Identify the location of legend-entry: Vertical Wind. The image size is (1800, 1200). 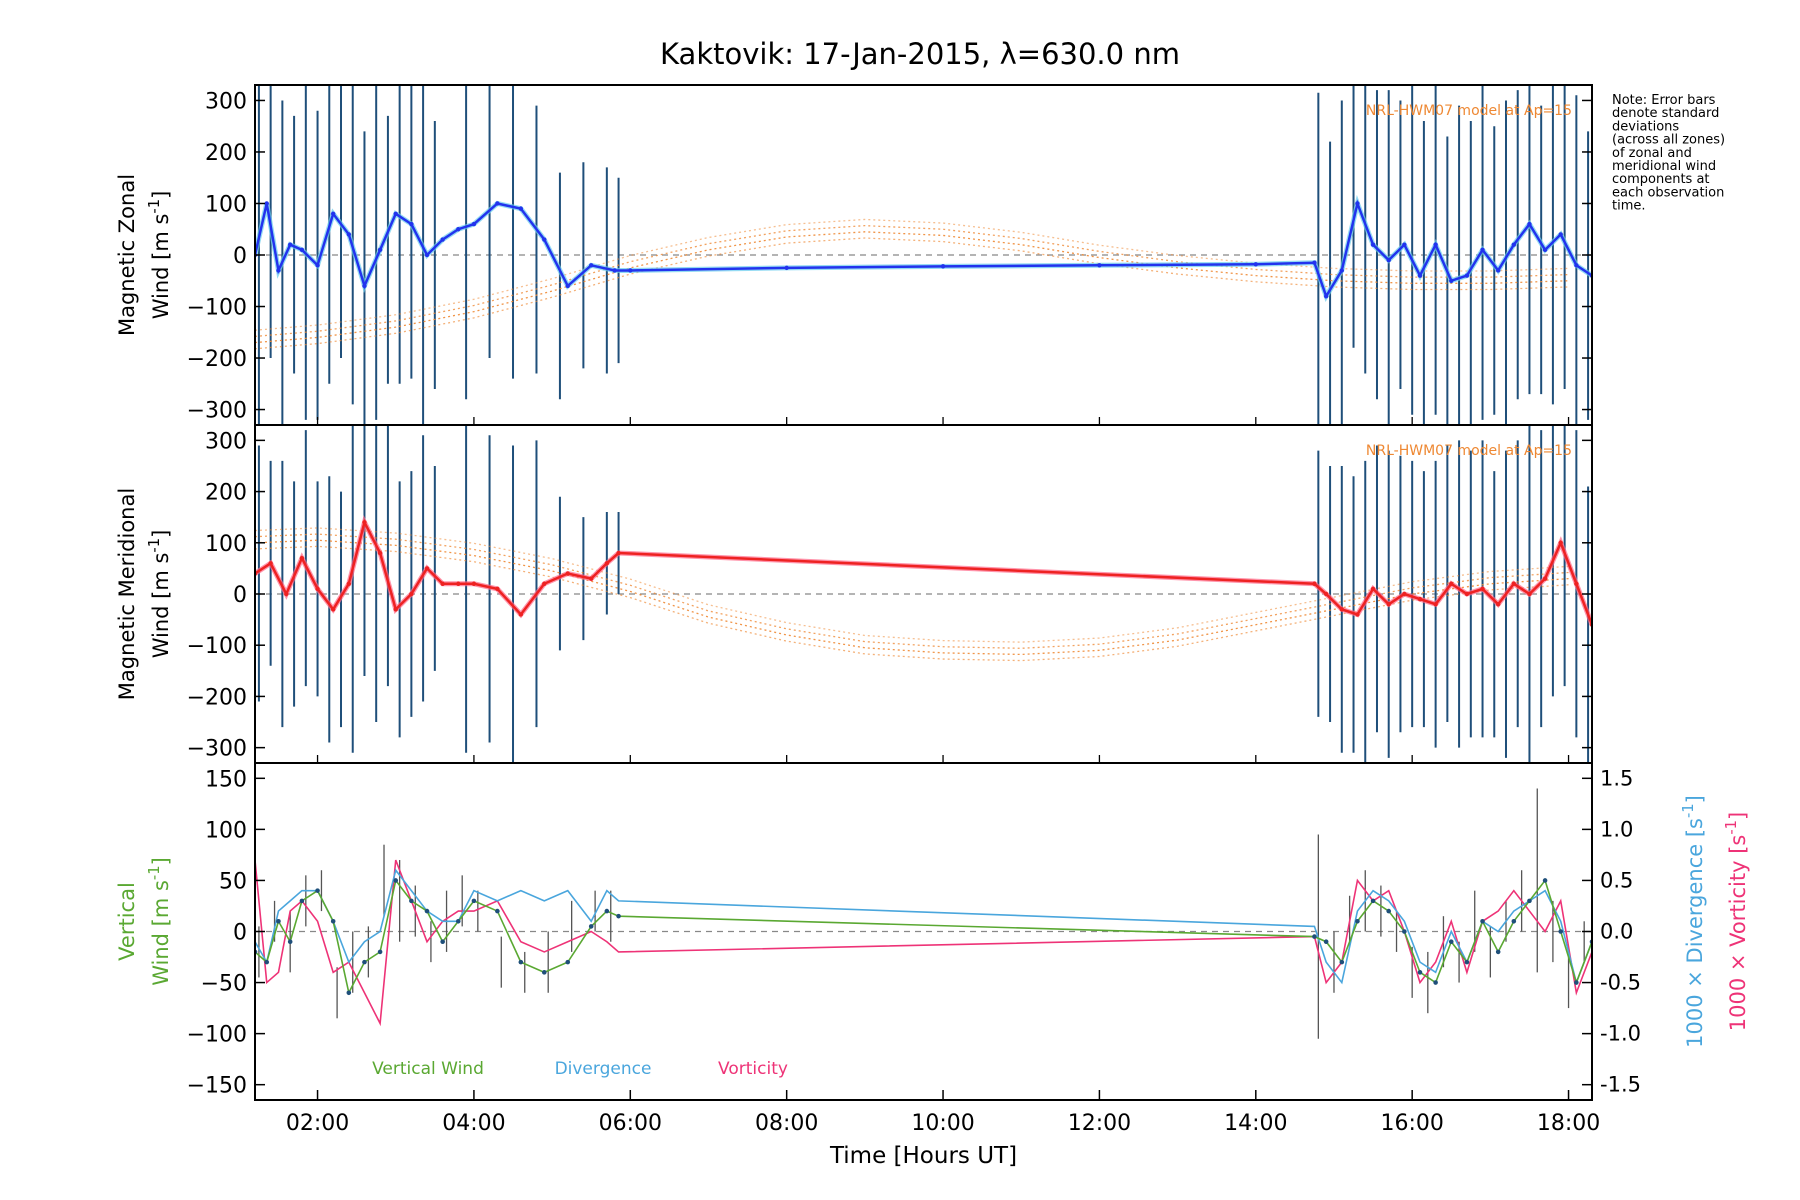
(428, 1069).